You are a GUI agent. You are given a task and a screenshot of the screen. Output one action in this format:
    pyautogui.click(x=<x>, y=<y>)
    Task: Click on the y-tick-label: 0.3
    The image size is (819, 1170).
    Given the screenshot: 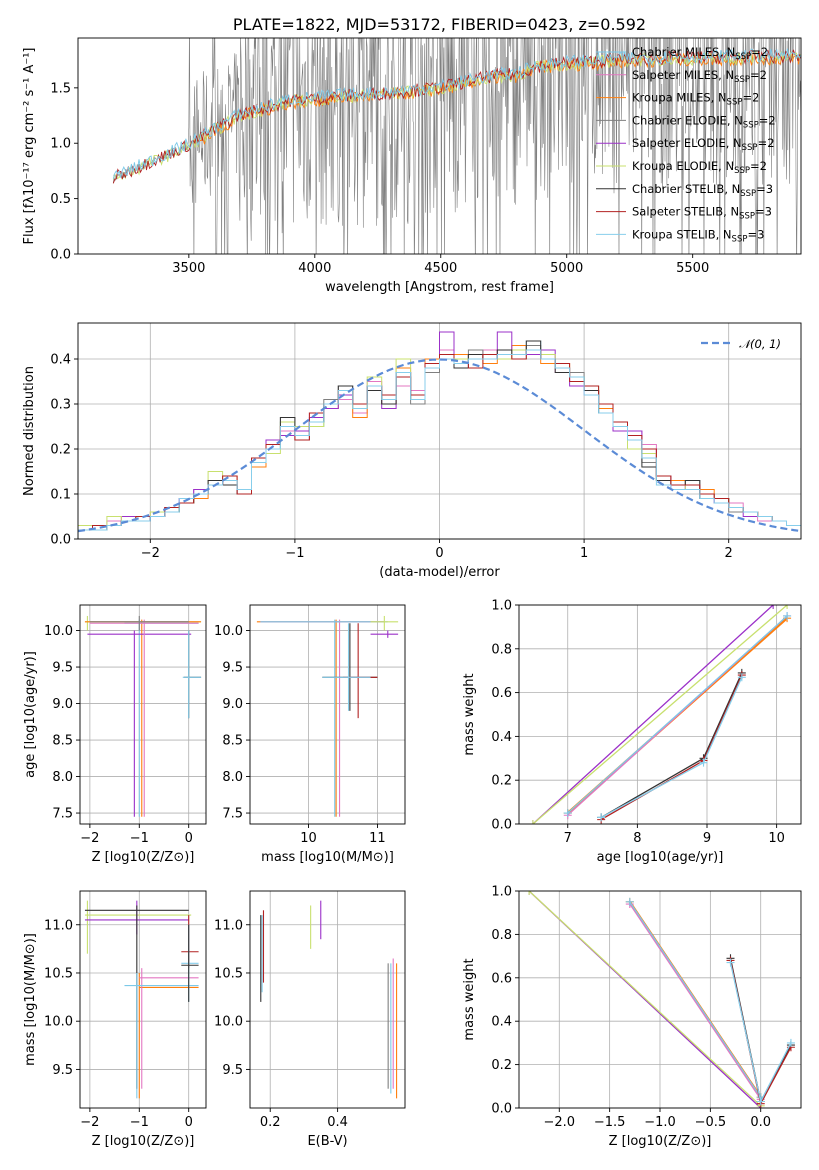 What is the action you would take?
    pyautogui.click(x=60, y=405)
    